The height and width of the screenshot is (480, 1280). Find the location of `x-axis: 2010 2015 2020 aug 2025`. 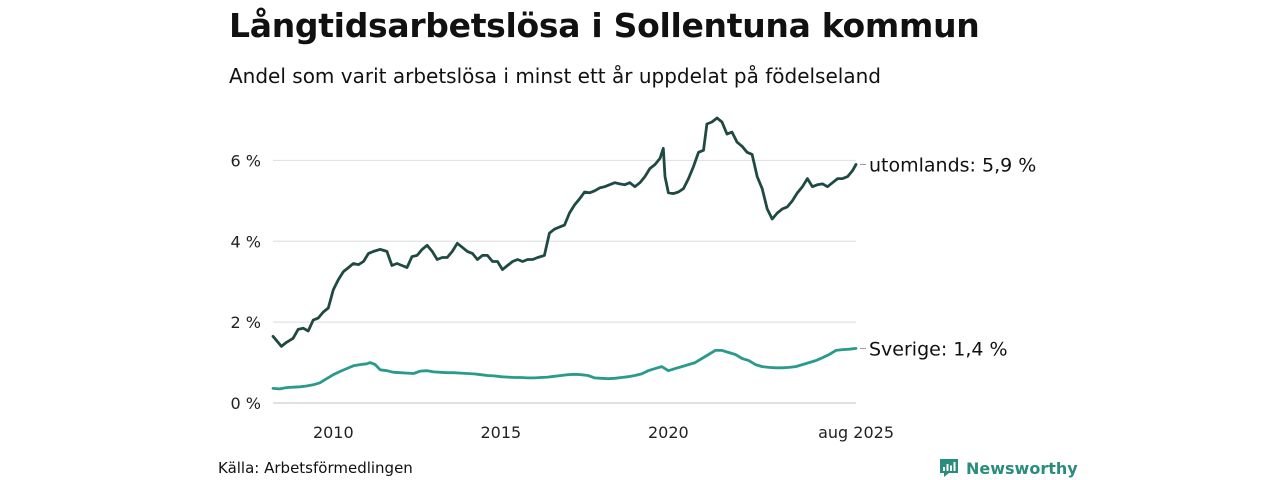

x-axis: 2010 2015 2020 aug 2025 is located at coordinates (603, 432).